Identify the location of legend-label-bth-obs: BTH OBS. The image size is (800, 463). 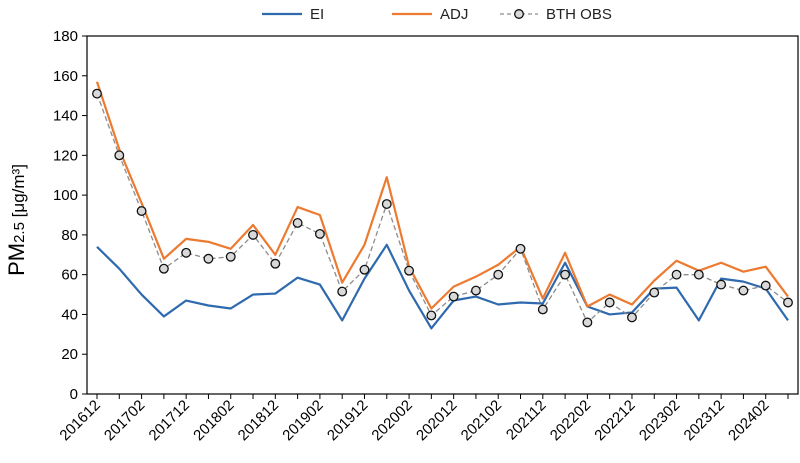
(579, 14).